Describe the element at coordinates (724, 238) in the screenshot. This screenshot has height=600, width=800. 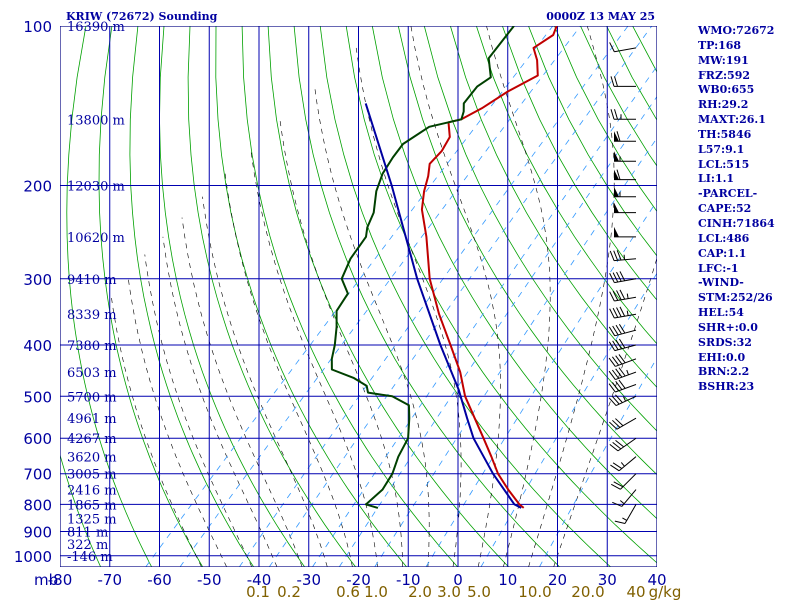
I see `stat-item: LCL:486` at that location.